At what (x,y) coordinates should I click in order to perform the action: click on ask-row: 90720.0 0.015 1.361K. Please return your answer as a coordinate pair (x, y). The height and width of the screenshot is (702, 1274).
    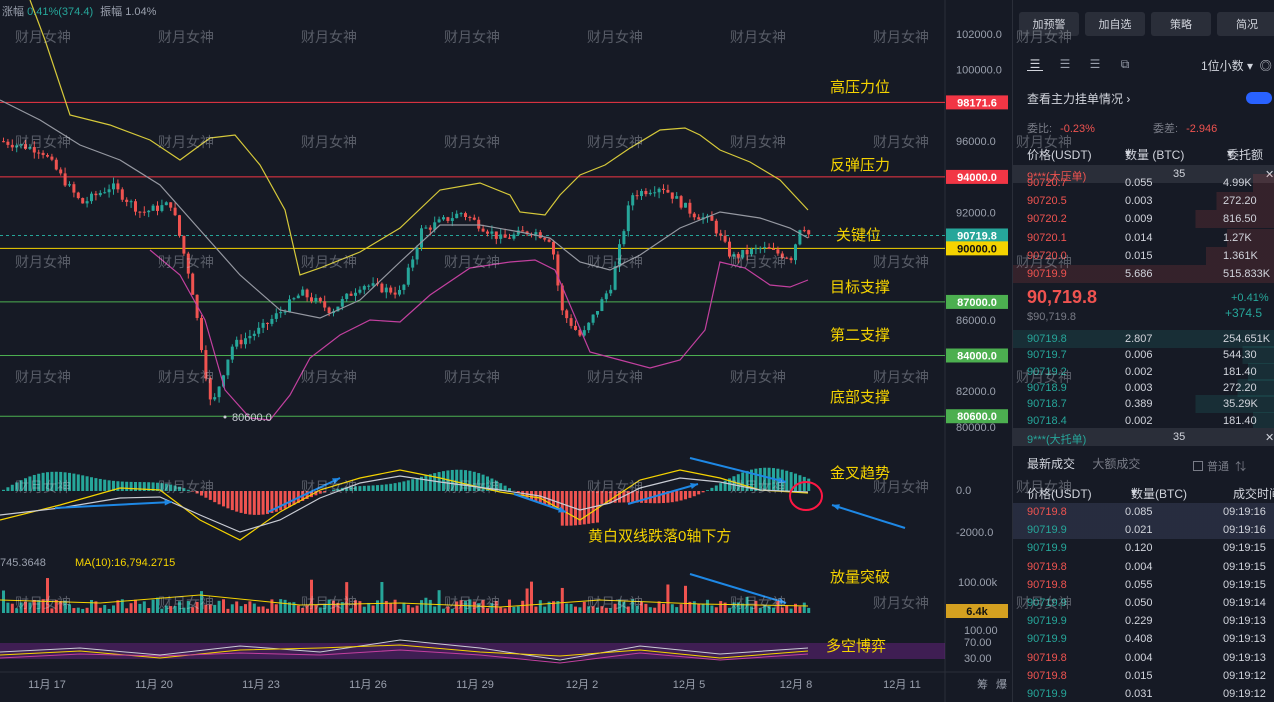
    Looking at the image, I should click on (1143, 255).